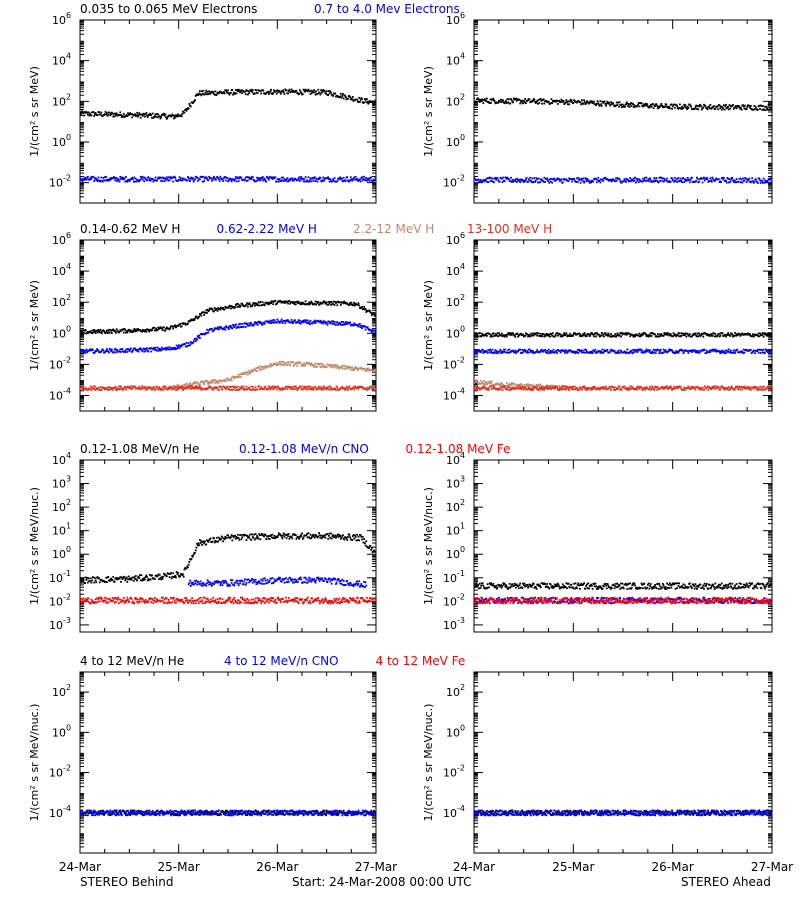  I want to click on y-tick-exponent: 6, so click(462, 235).